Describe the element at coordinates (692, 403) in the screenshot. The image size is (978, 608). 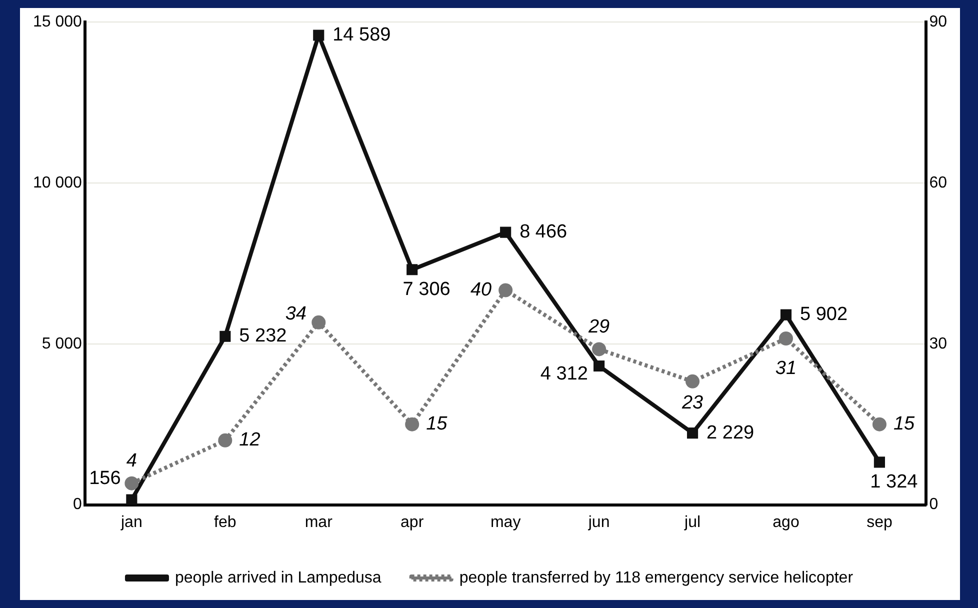
I see `data-label: 23` at that location.